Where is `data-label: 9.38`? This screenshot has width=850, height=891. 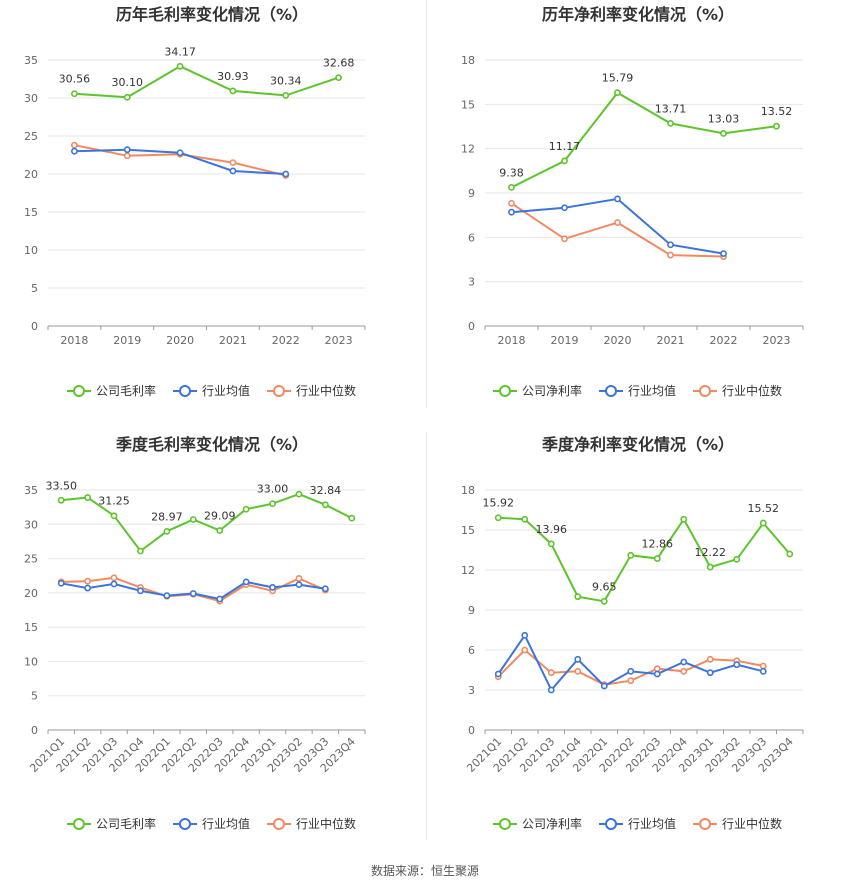 data-label: 9.38 is located at coordinates (511, 172).